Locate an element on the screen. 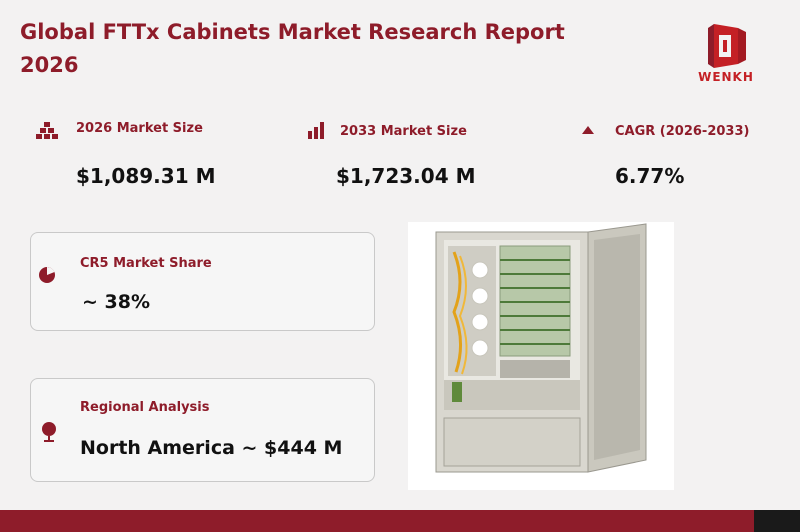 The image size is (800, 532). cagr-label: CAGR (2026-2033) is located at coordinates (682, 131).